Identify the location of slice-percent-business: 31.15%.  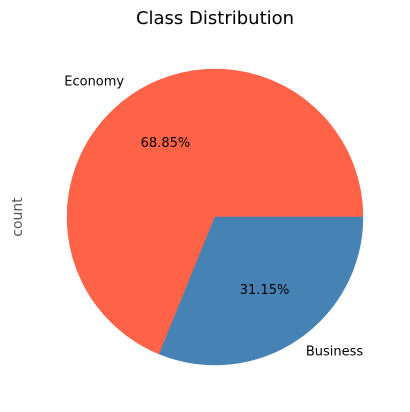
(265, 290).